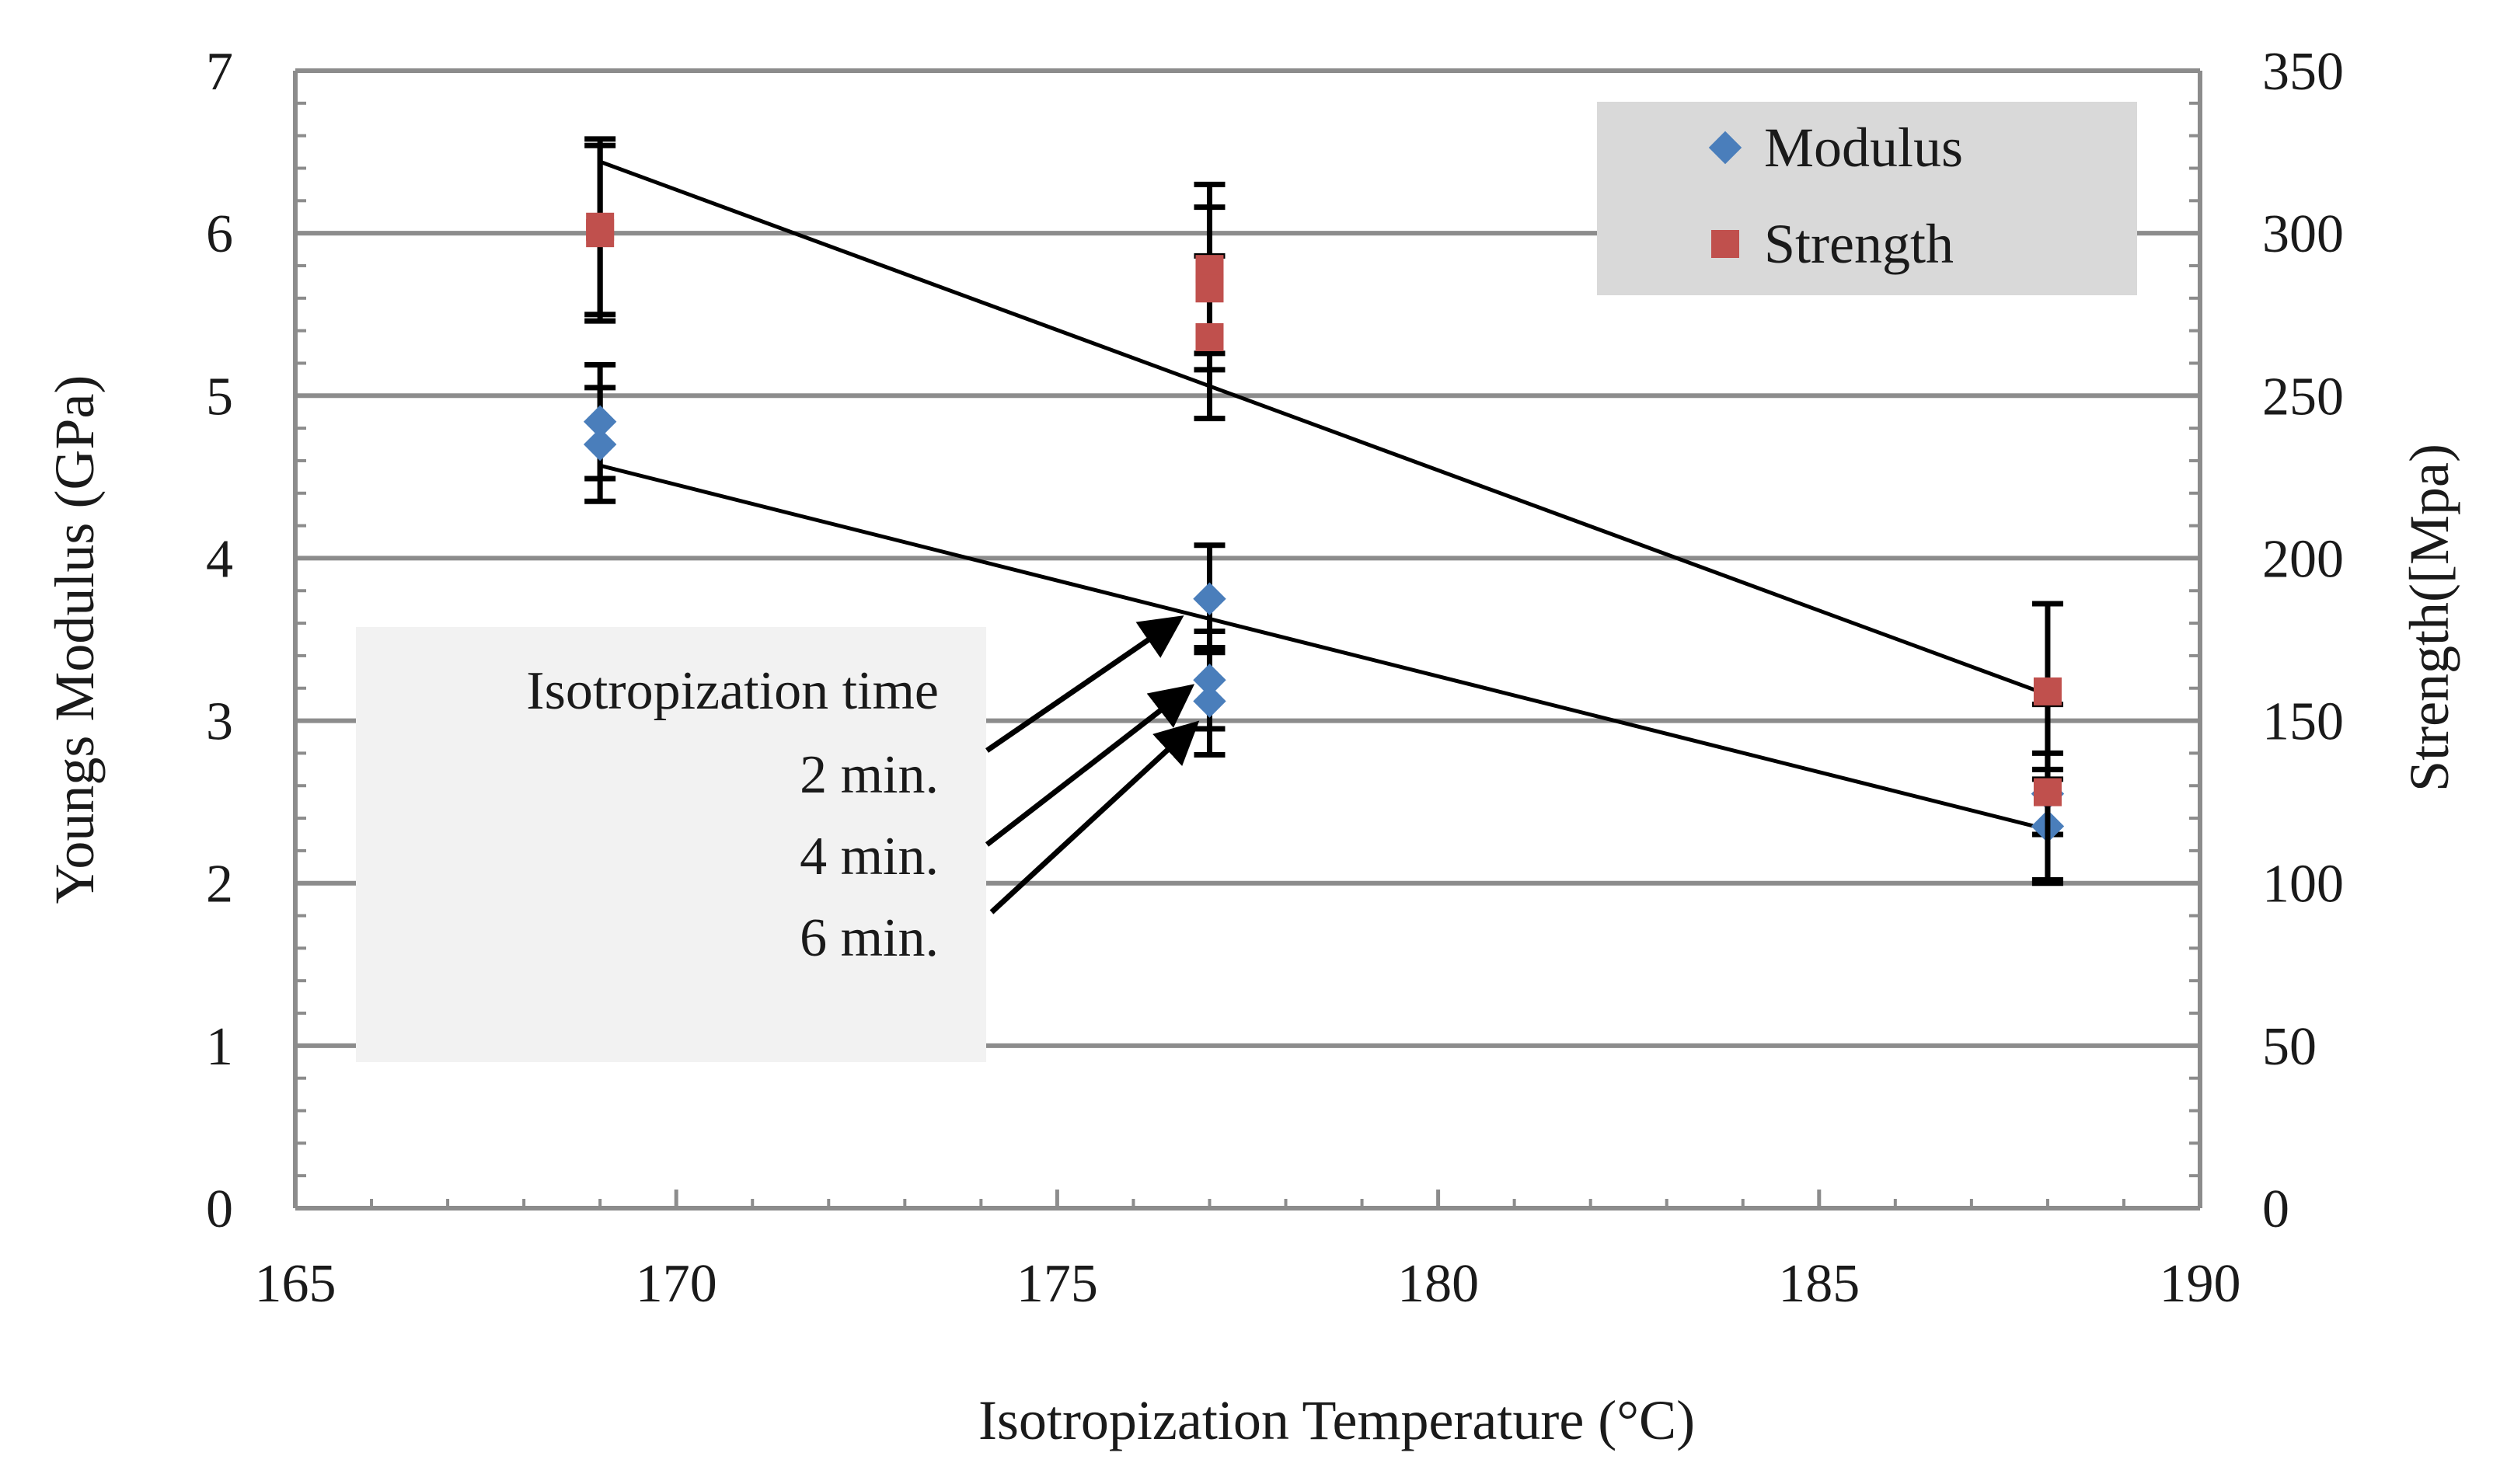 This screenshot has width=2514, height=1484. What do you see at coordinates (671, 844) in the screenshot?
I see `annotation-box: Isotropization time 2 min. 4 min. 6 min.` at bounding box center [671, 844].